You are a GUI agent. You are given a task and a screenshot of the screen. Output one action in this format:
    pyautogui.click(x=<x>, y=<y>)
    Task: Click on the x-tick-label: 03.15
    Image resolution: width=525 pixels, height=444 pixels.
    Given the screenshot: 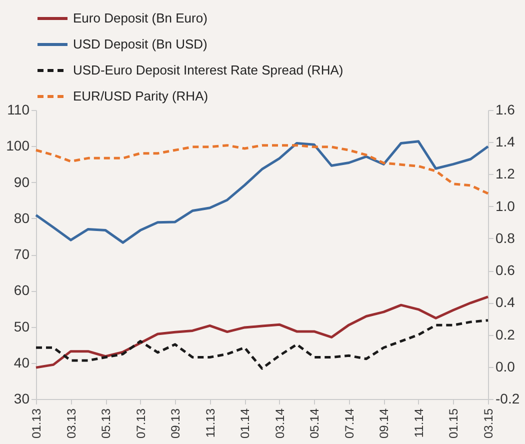 What is the action you would take?
    pyautogui.click(x=489, y=423)
    